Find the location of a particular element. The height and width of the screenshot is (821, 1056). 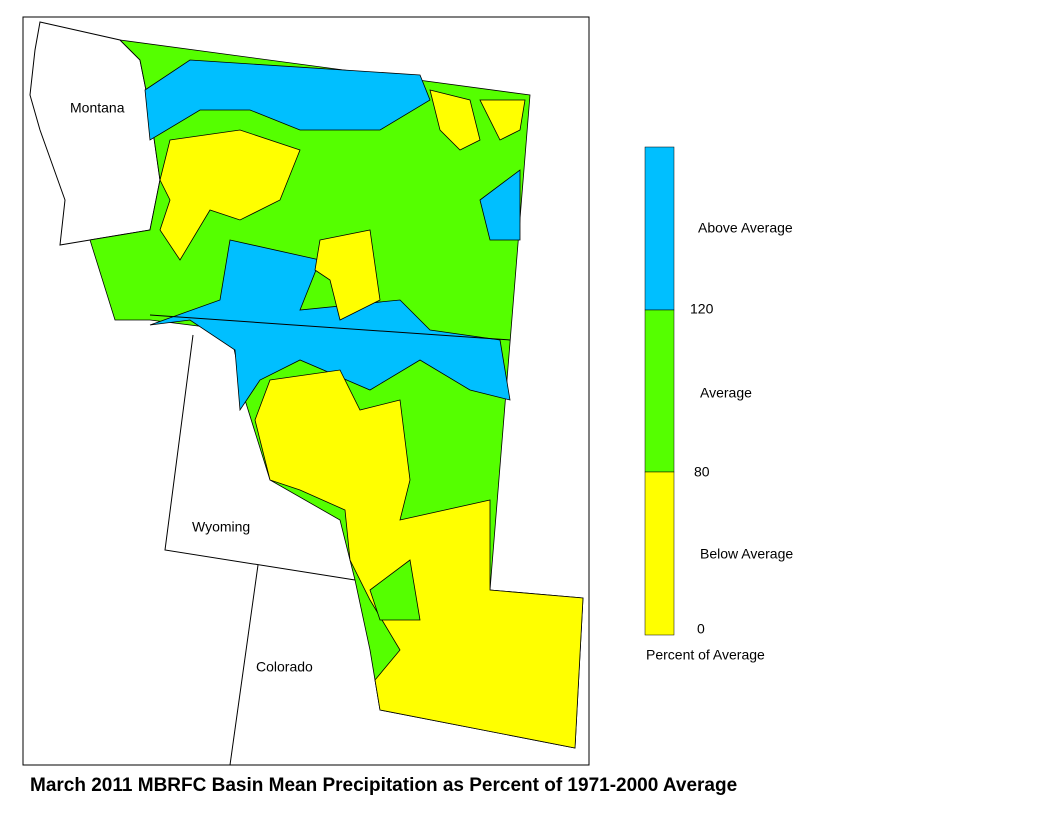

legend-tick: 0 is located at coordinates (701, 629).